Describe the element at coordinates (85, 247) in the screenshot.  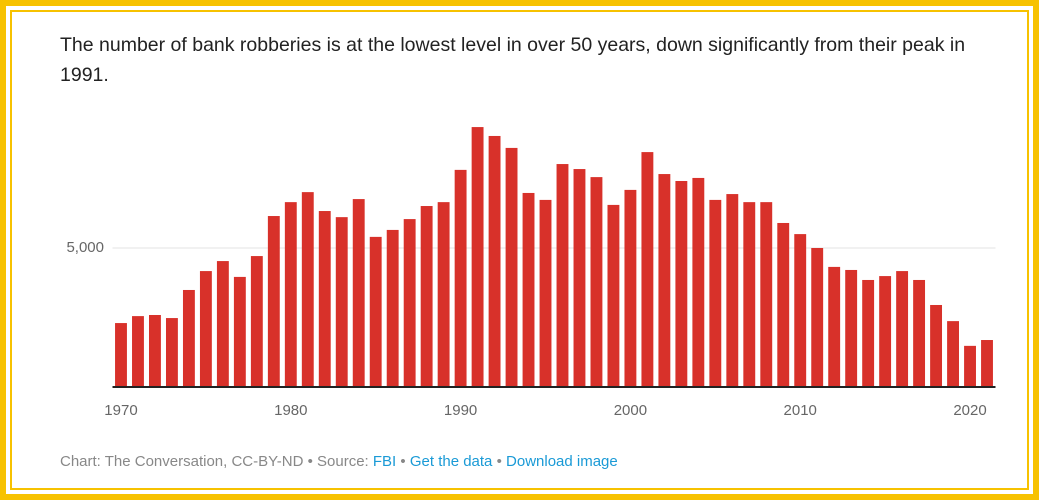
I see `y-tick-label: 5,000` at that location.